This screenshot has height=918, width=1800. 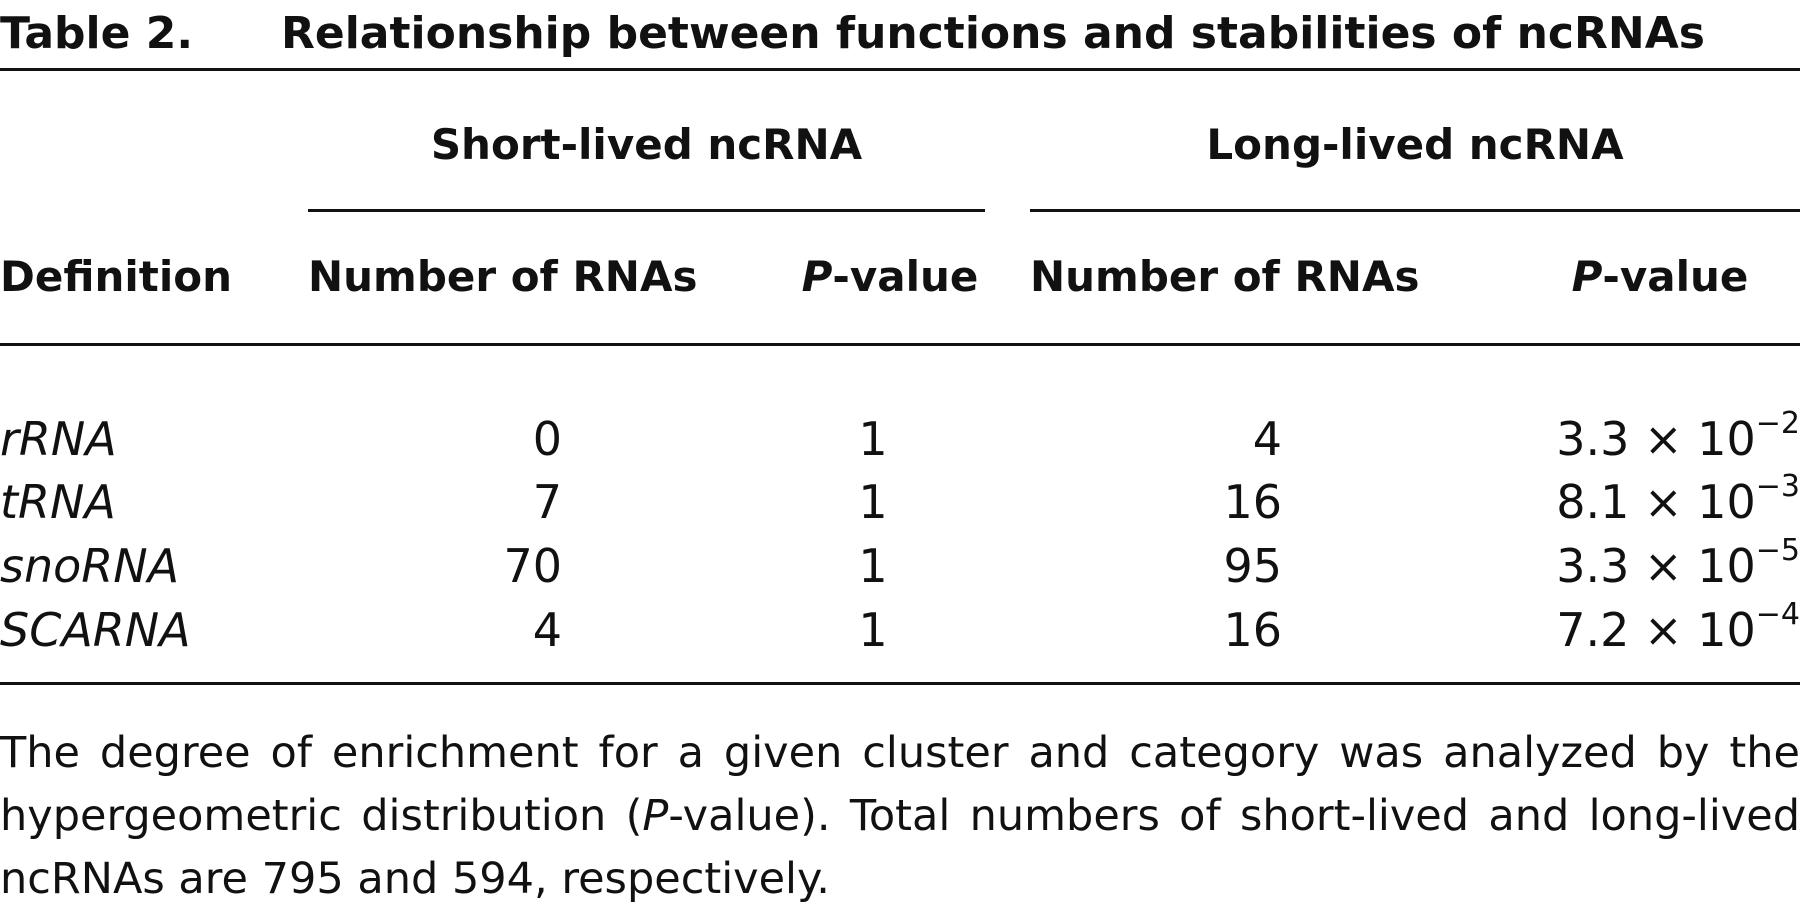 What do you see at coordinates (1656, 502) in the screenshot?
I see `p-value: 8.1 × 10` at bounding box center [1656, 502].